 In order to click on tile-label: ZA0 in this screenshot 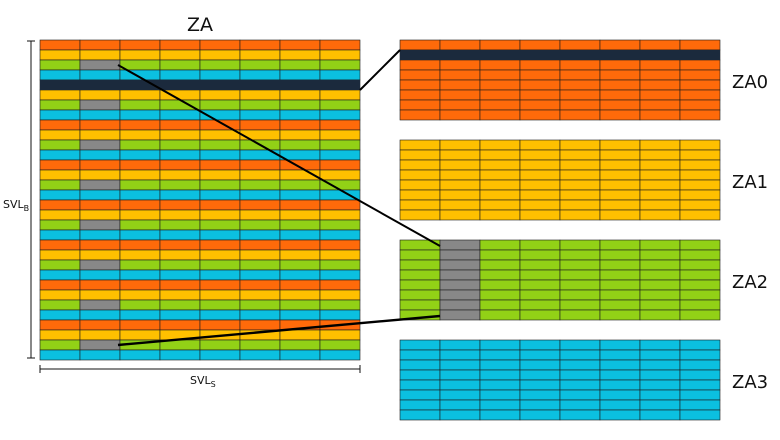, I will do `click(750, 82)`.